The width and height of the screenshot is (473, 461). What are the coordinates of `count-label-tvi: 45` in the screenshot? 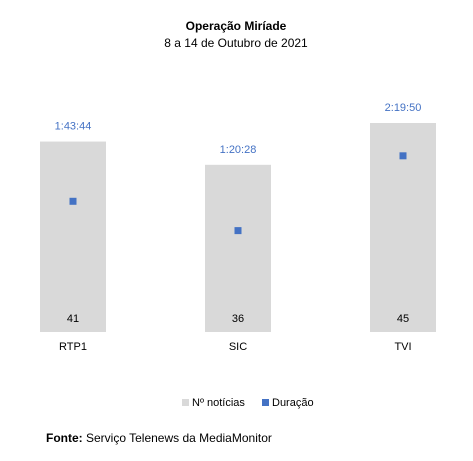 It's located at (403, 319).